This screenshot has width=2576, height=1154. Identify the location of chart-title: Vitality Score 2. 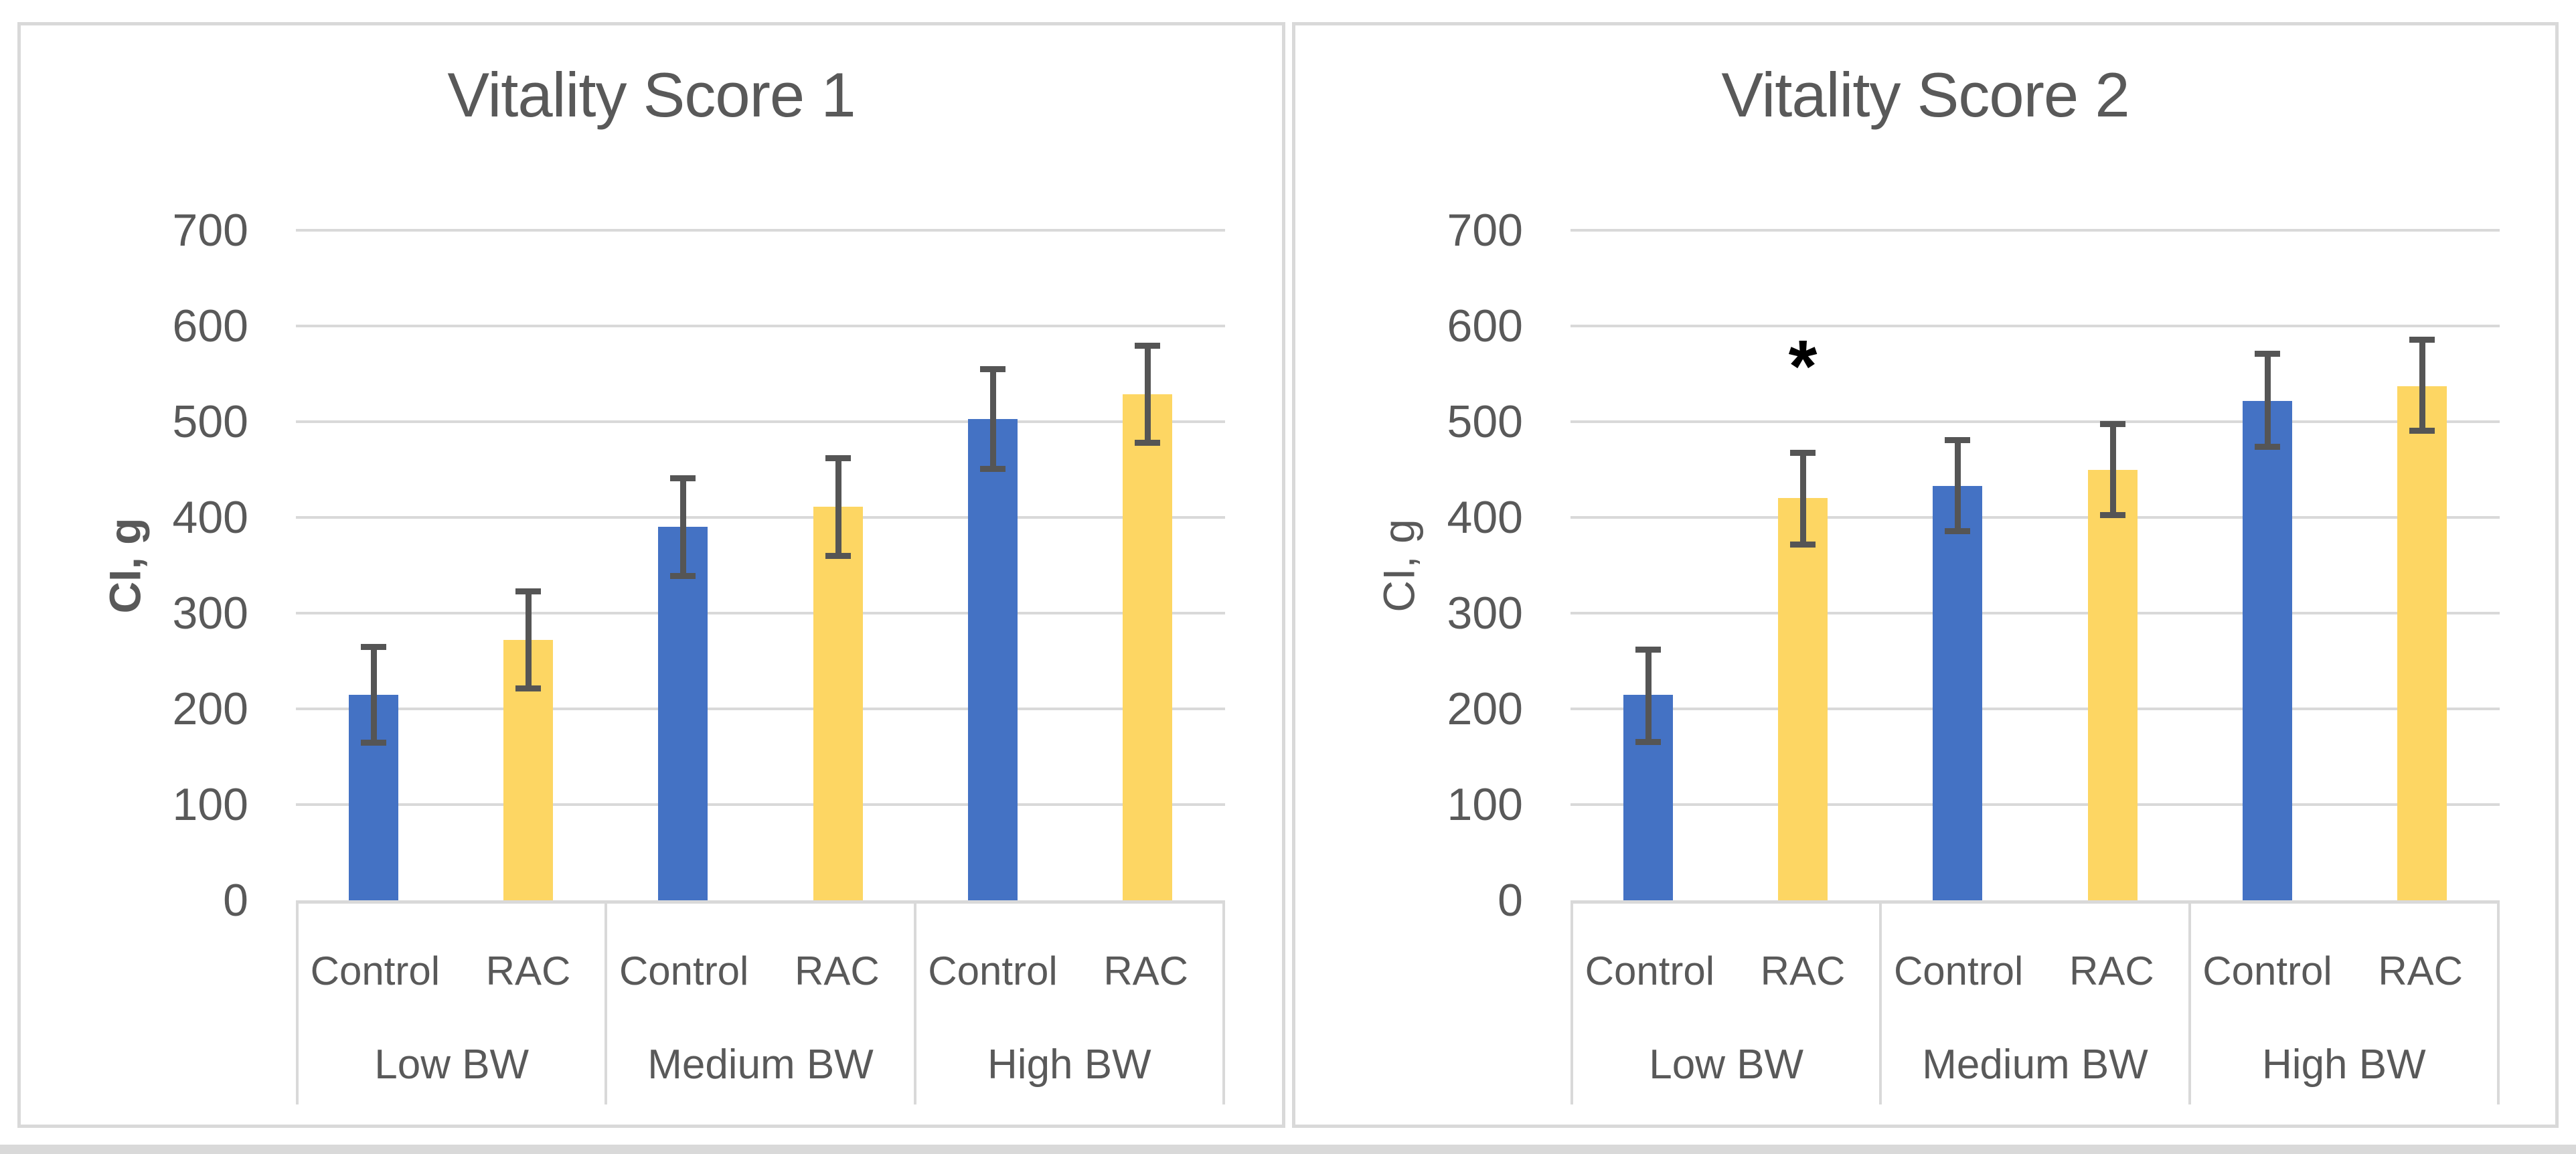
(1925, 95).